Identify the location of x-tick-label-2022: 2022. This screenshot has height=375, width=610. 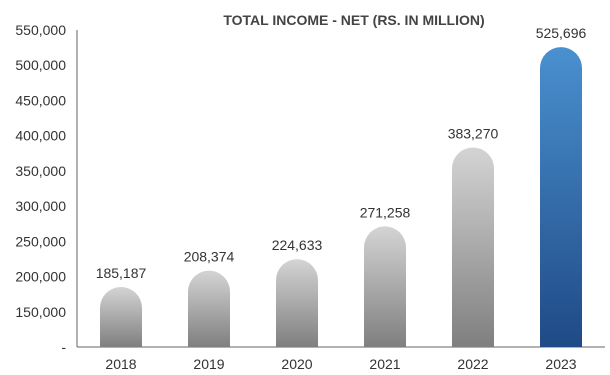
(472, 364).